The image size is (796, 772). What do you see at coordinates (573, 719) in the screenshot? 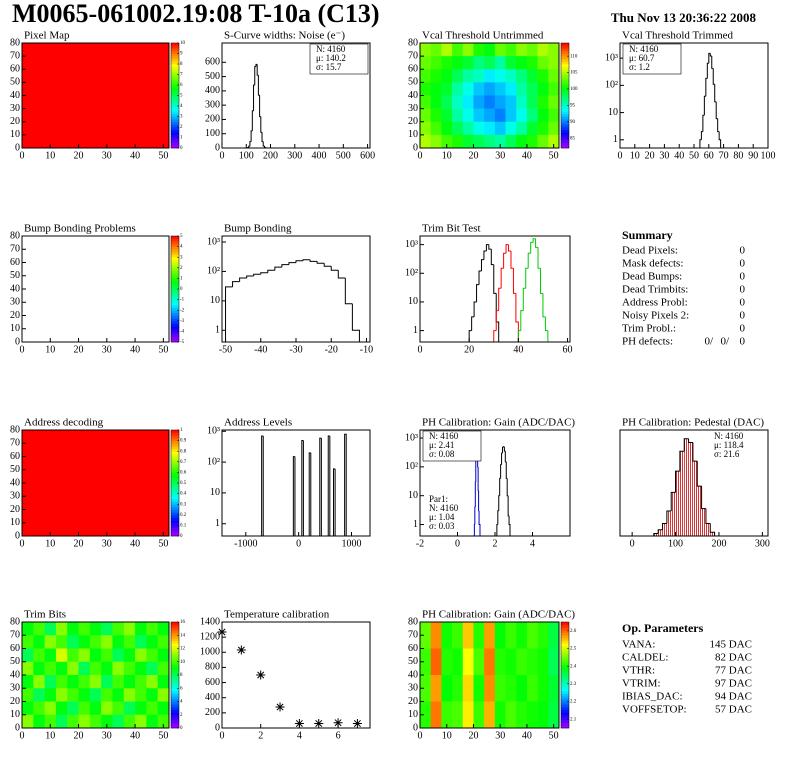
I see `palette-tick-label: 2.1` at bounding box center [573, 719].